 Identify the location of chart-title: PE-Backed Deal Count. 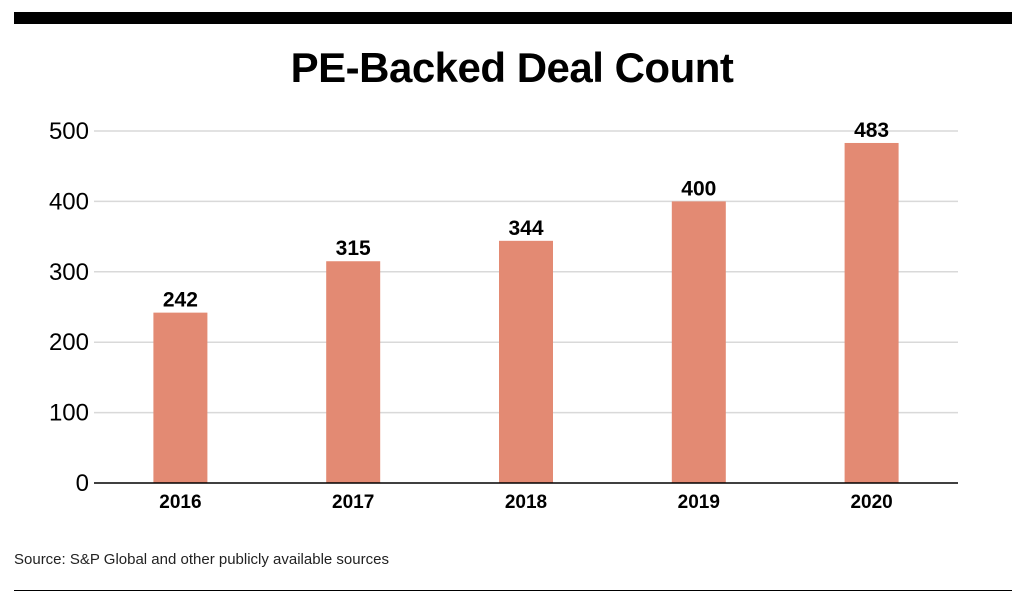
(512, 67).